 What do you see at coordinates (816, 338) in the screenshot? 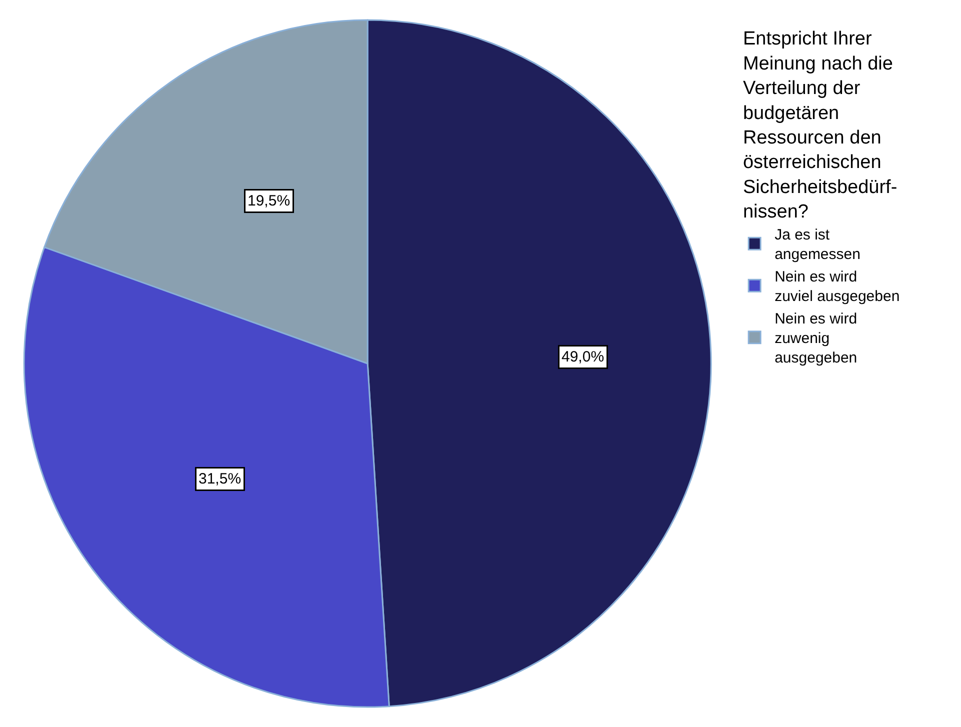
I see `legend-label: Nein es wird zuwenig ausgegeben` at bounding box center [816, 338].